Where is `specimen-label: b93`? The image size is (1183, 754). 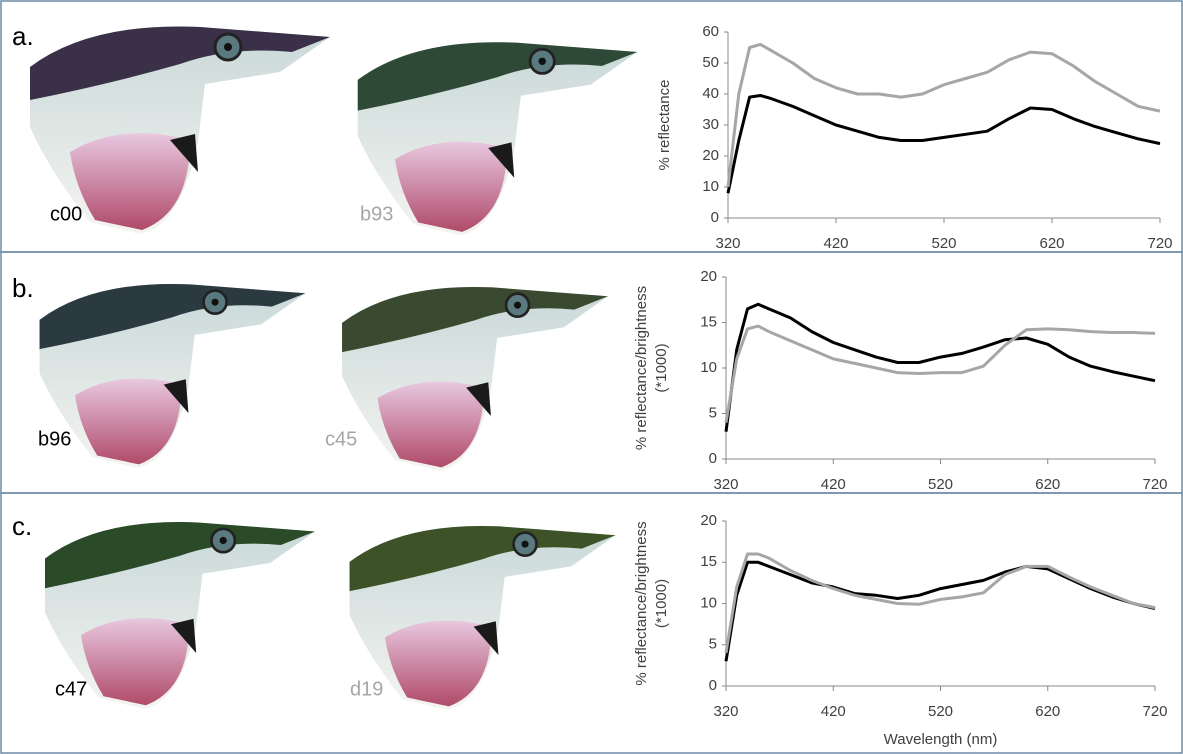
specimen-label: b93 is located at coordinates (376, 214).